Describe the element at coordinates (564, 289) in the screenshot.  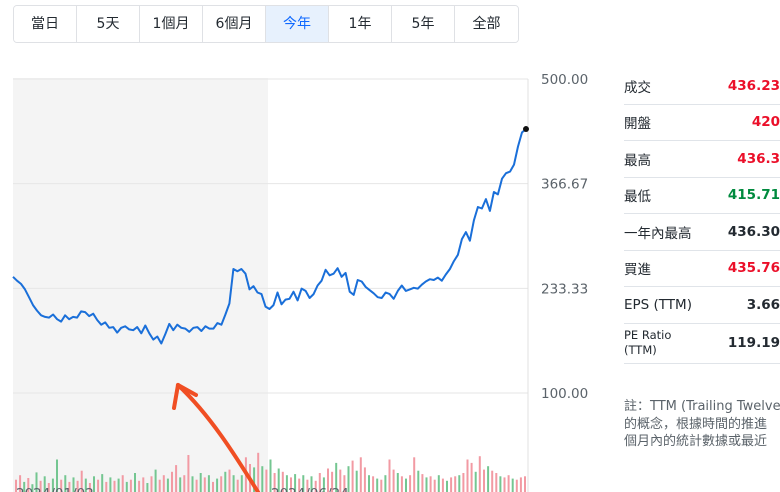
I see `y-tick-label: 233.33` at that location.